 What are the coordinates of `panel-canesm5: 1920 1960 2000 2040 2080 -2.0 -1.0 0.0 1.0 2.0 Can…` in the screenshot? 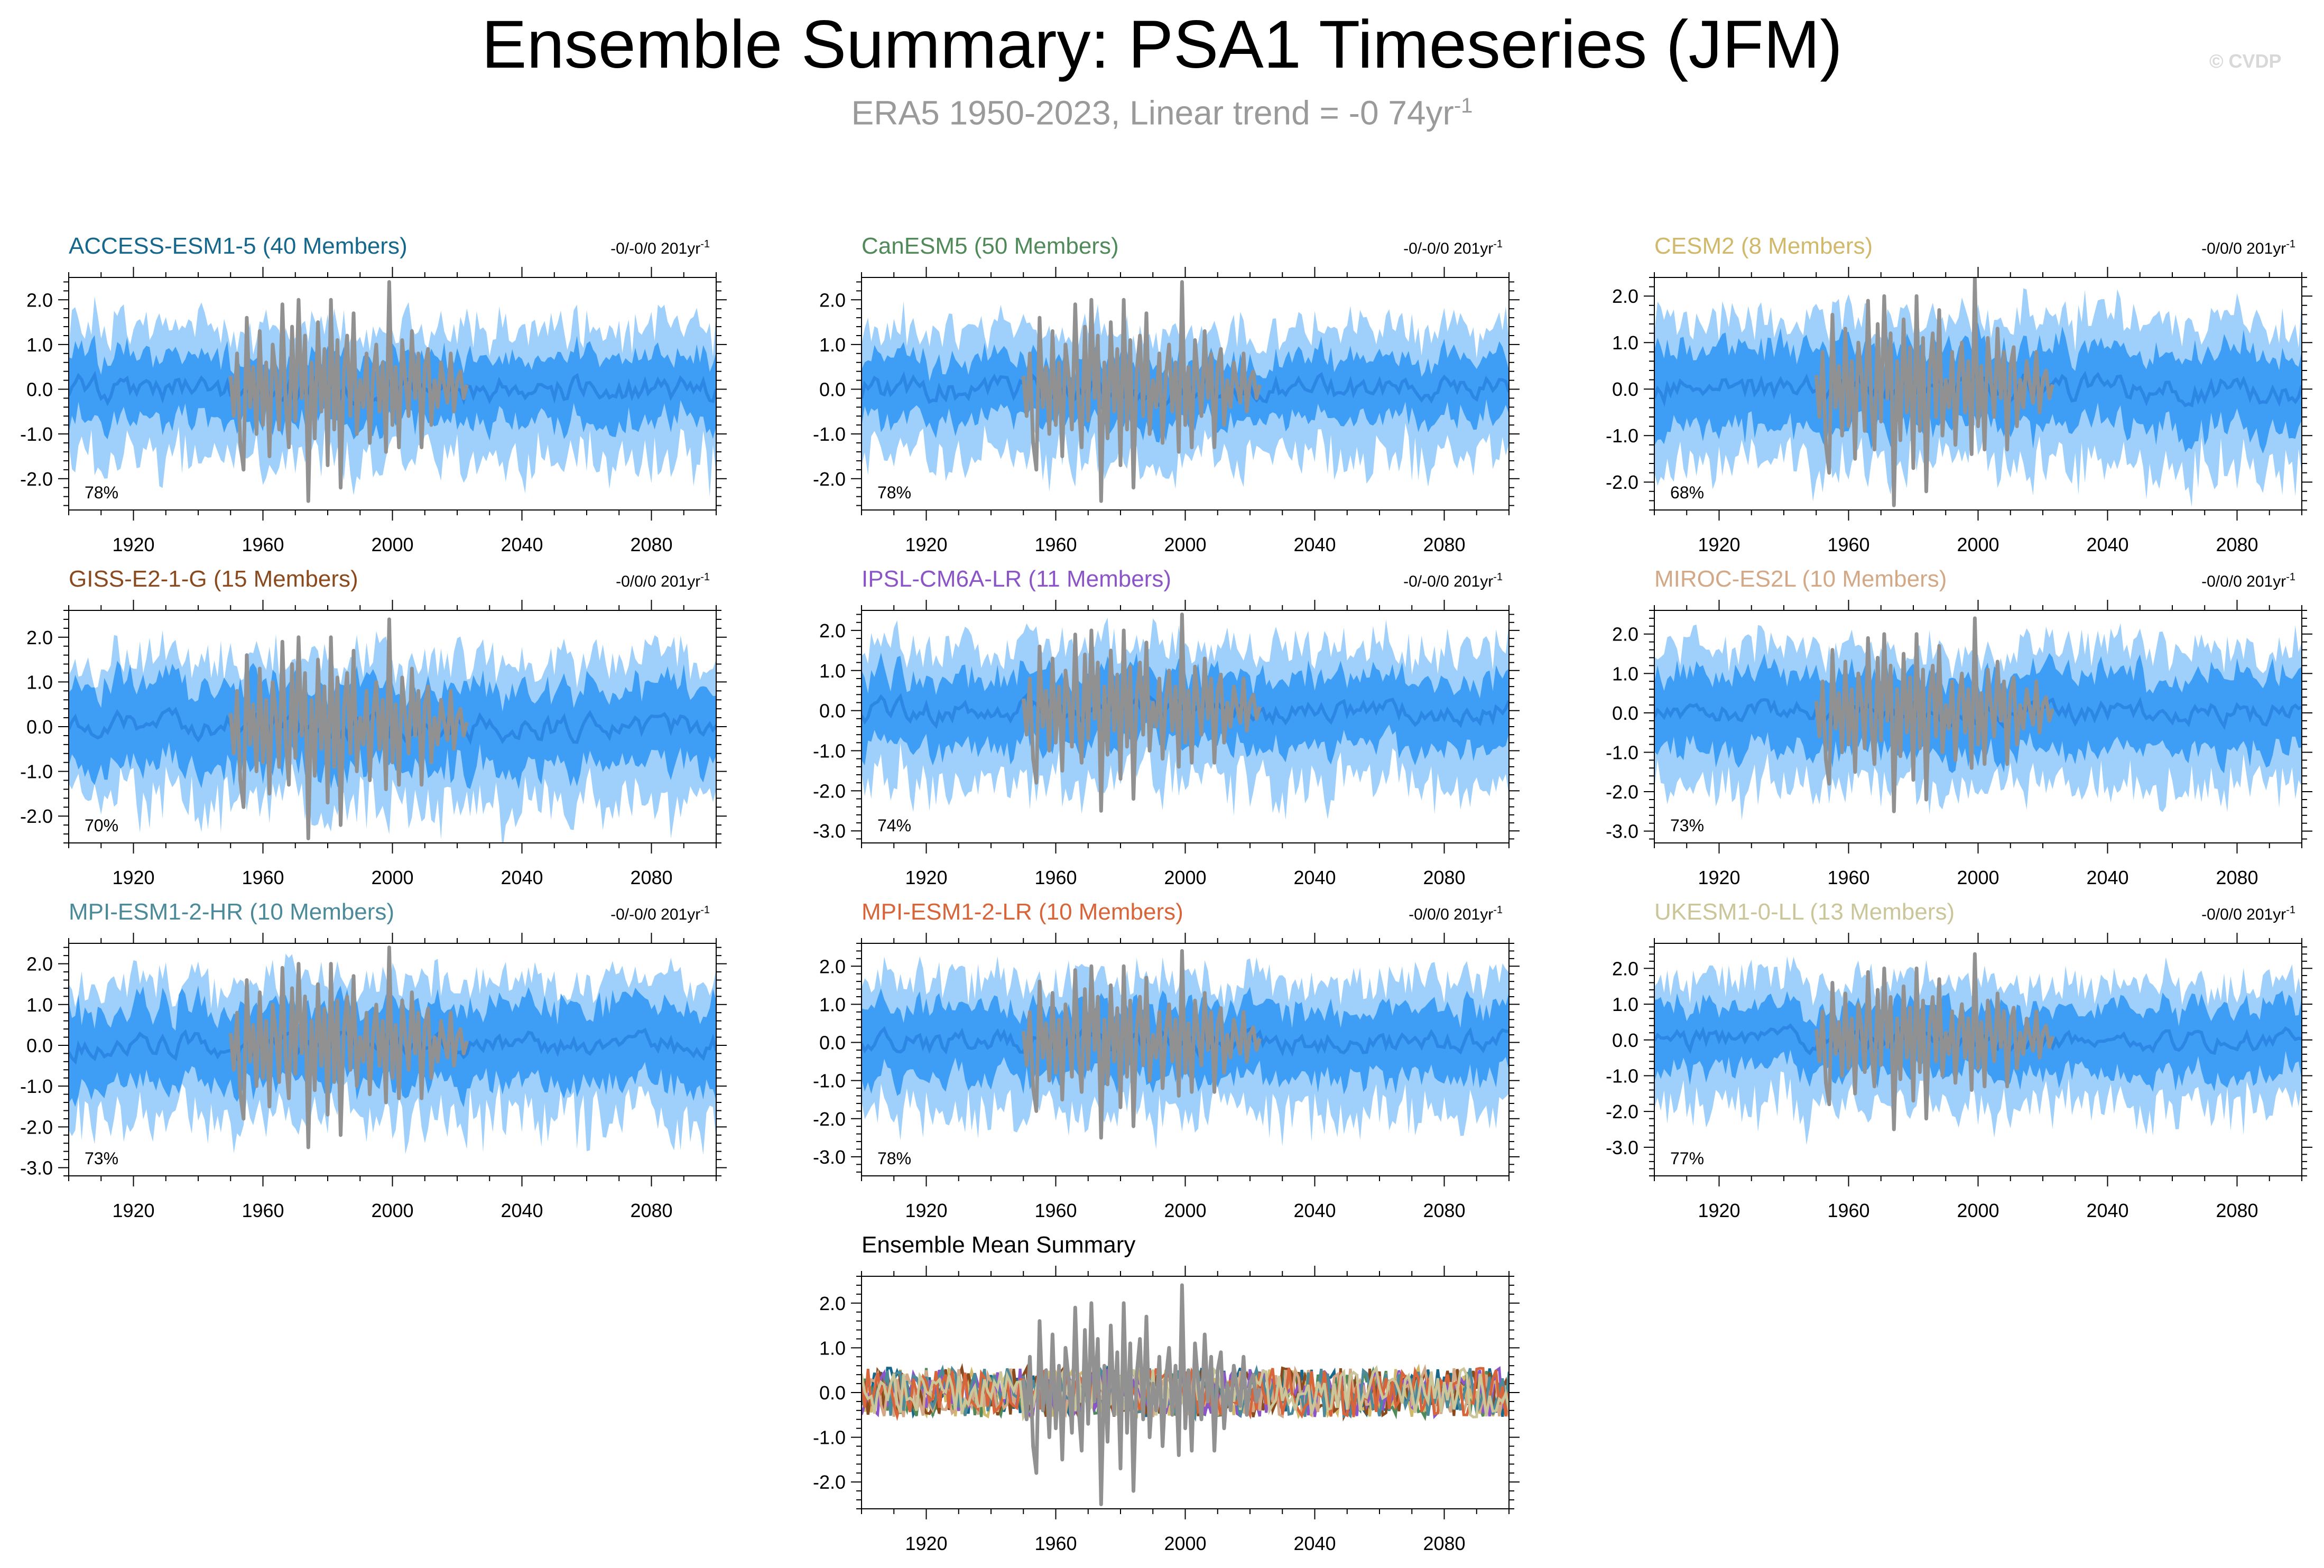 It's located at (1166, 394).